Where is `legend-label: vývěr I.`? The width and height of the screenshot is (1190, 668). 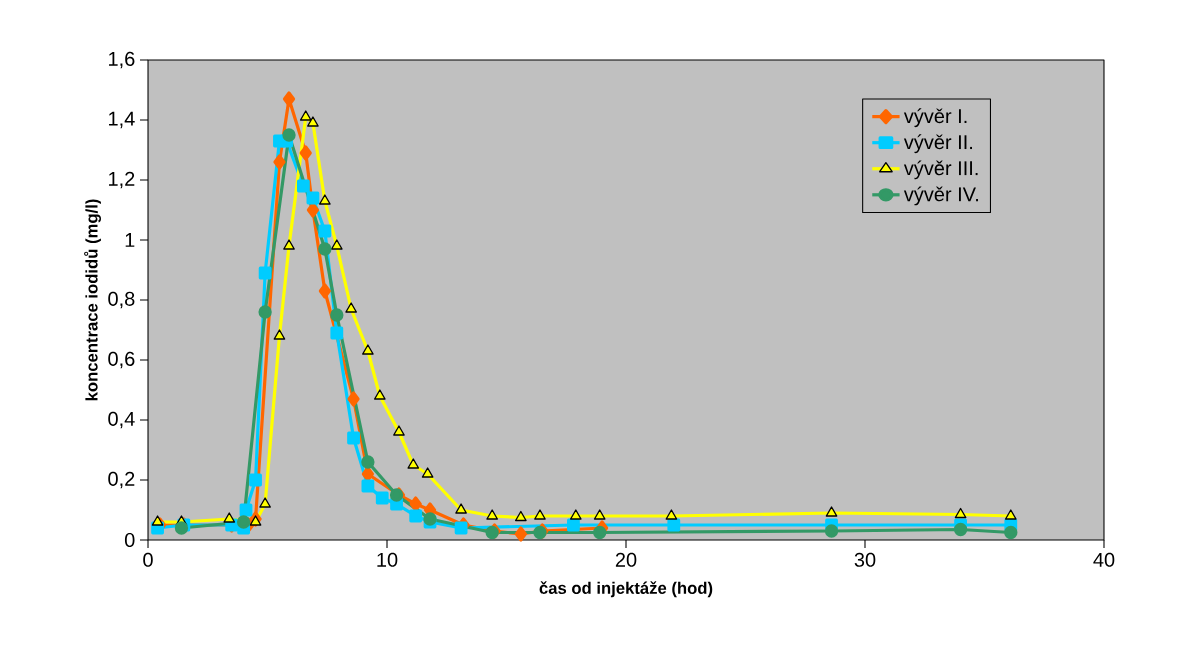
legend-label: vývěr I. is located at coordinates (935, 118).